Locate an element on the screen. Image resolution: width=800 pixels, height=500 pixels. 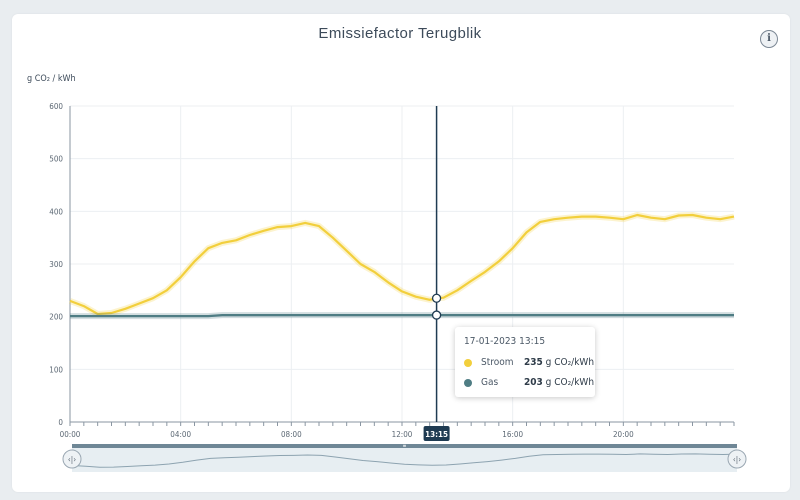
tooltip-row-gas: Gas 203 g CO₂/kWh is located at coordinates (529, 383).